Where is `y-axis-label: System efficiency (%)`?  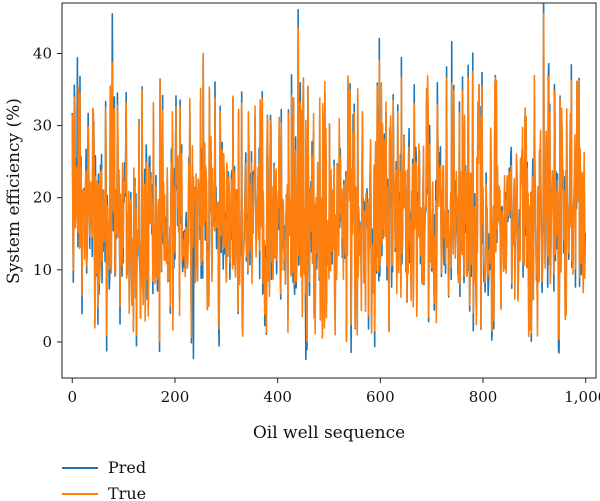
y-axis-label: System efficiency (%) is located at coordinates (14, 191).